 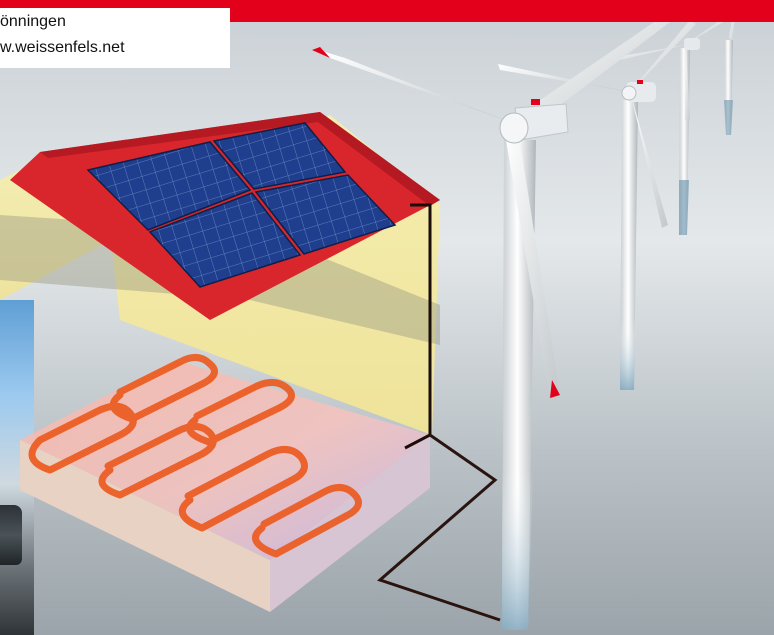 What do you see at coordinates (33, 21) in the screenshot?
I see `caption-line-1: önningen` at bounding box center [33, 21].